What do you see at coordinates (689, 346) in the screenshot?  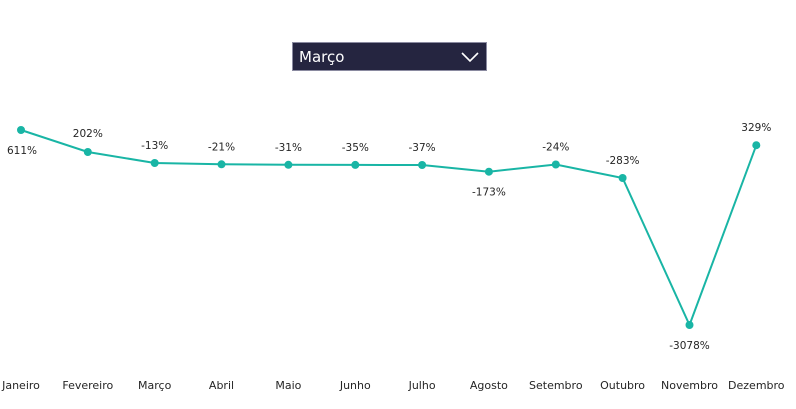 I see `data-label: -3078%` at bounding box center [689, 346].